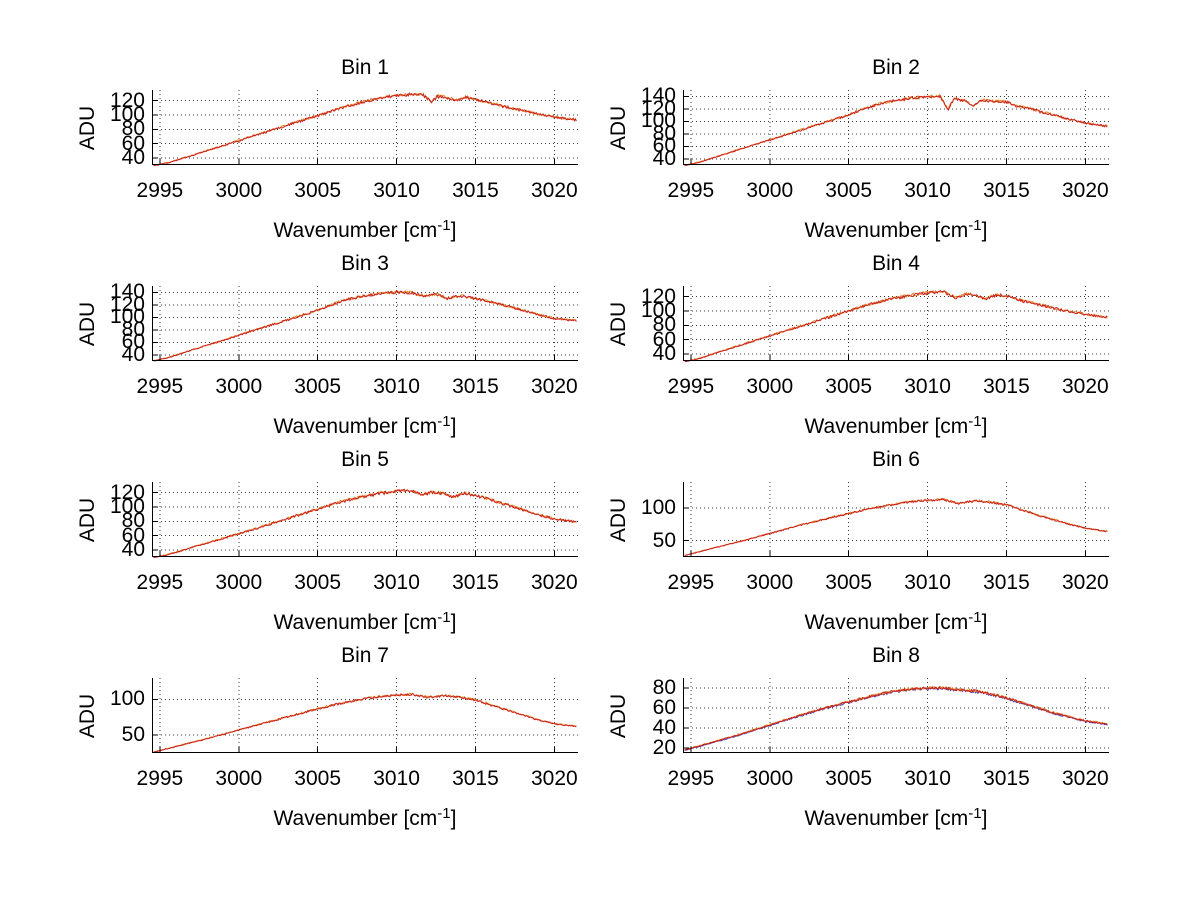  What do you see at coordinates (365, 655) in the screenshot?
I see `subplot-title: Bin 7` at bounding box center [365, 655].